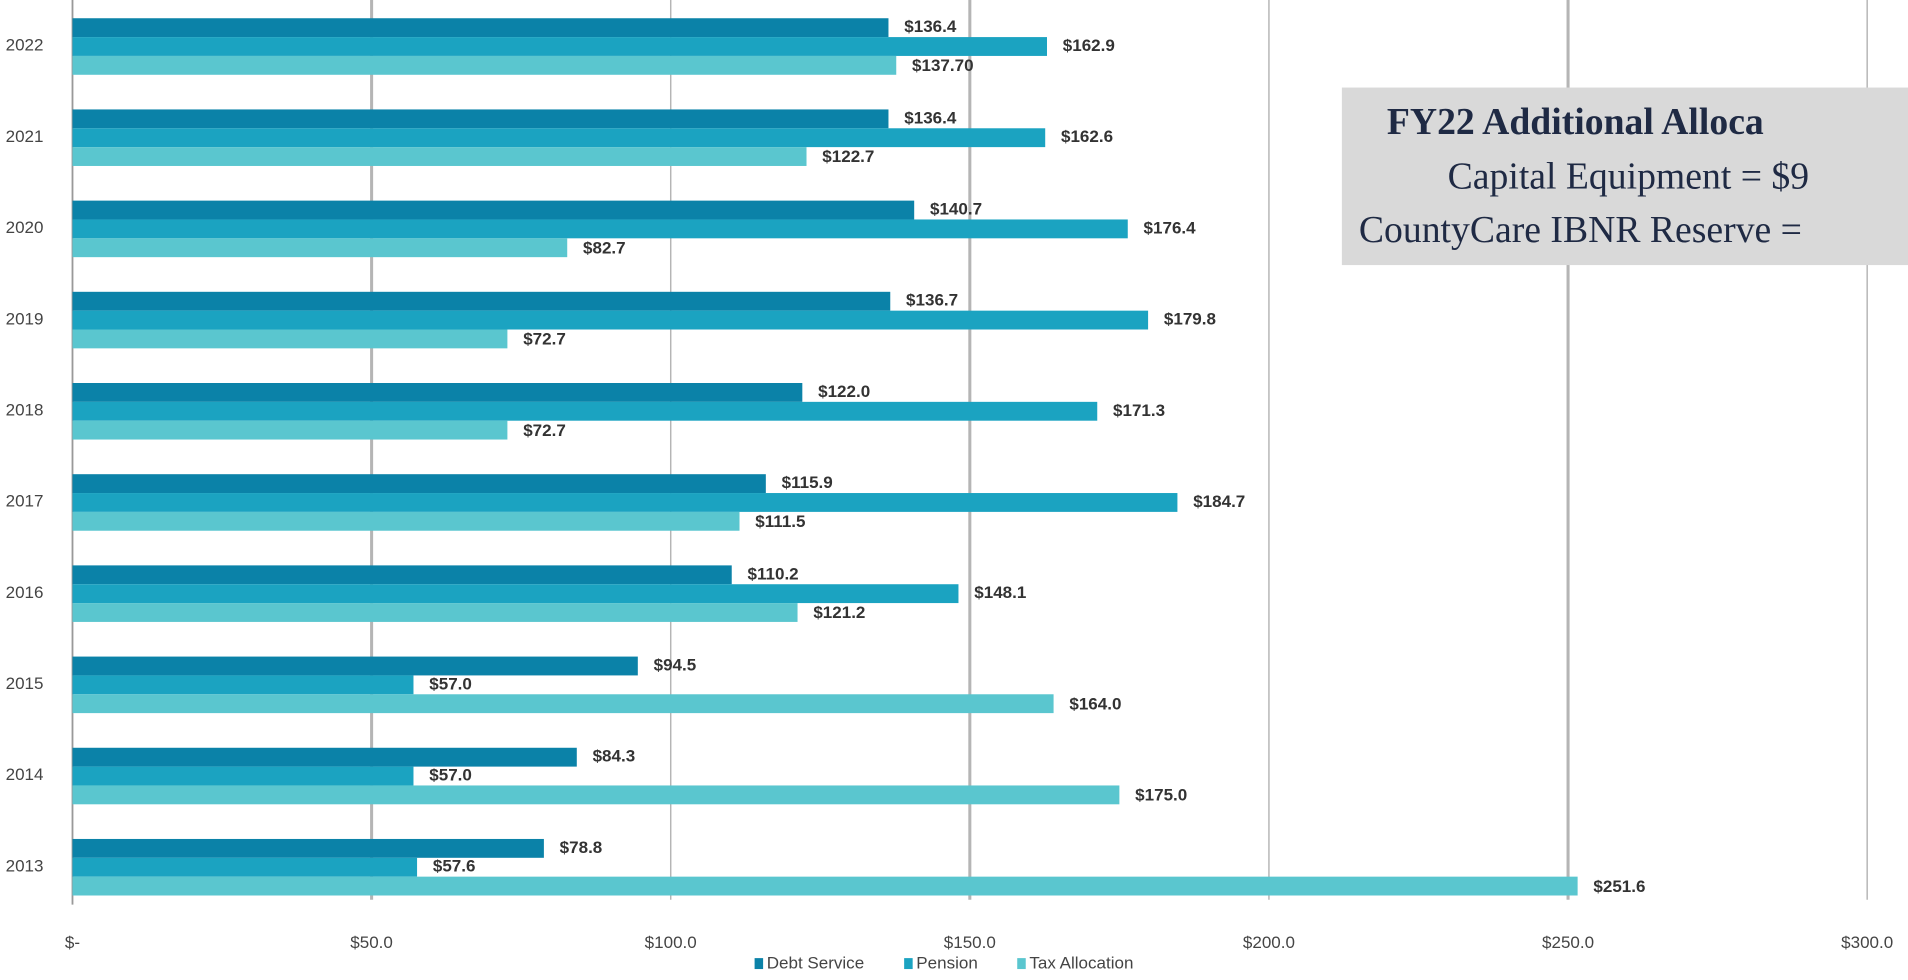  What do you see at coordinates (844, 391) in the screenshot?
I see `value-label: $122.0` at bounding box center [844, 391].